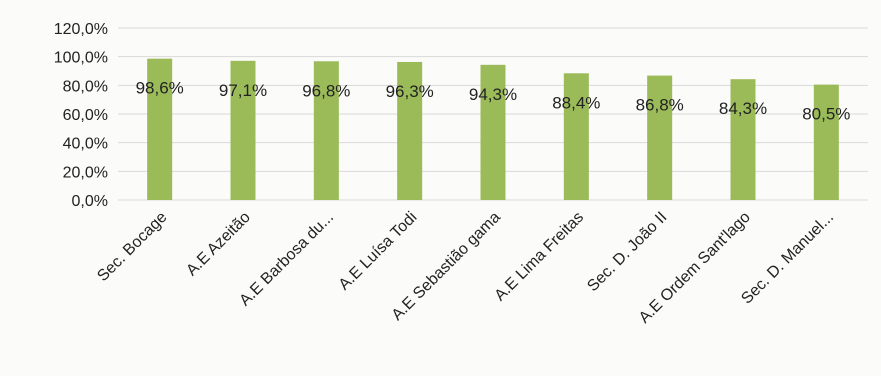 The height and width of the screenshot is (376, 881). What do you see at coordinates (90, 201) in the screenshot?
I see `y-tick-label: 0,0%` at bounding box center [90, 201].